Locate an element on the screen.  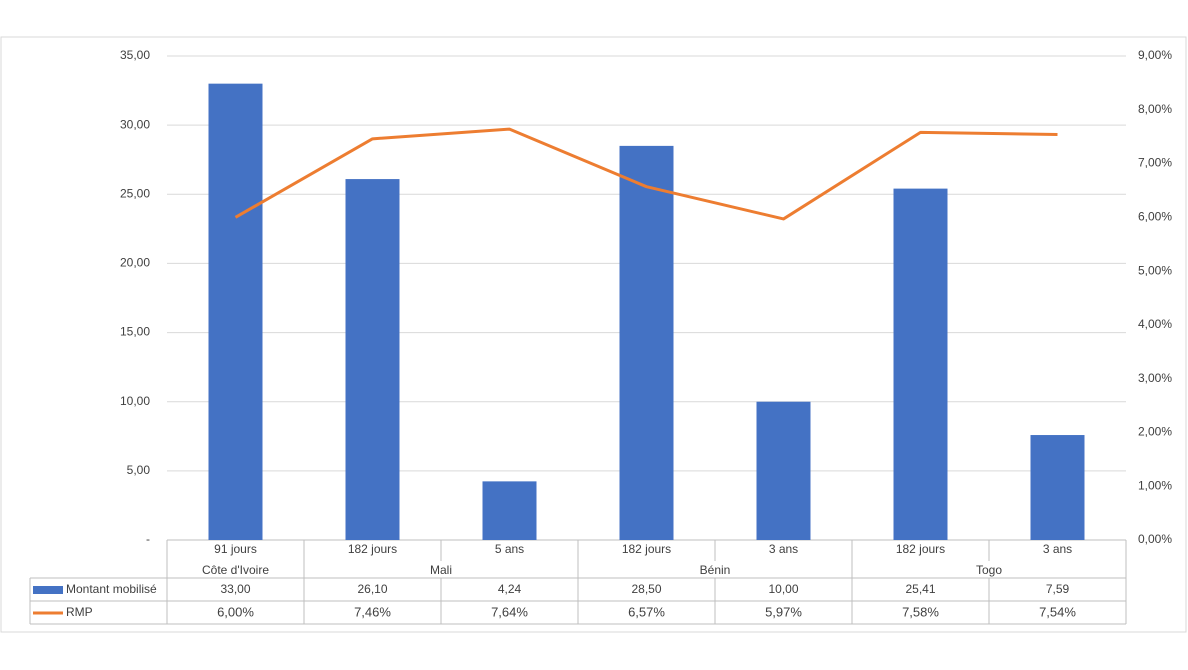
y2-tick-label: 6,00% is located at coordinates (1155, 217).